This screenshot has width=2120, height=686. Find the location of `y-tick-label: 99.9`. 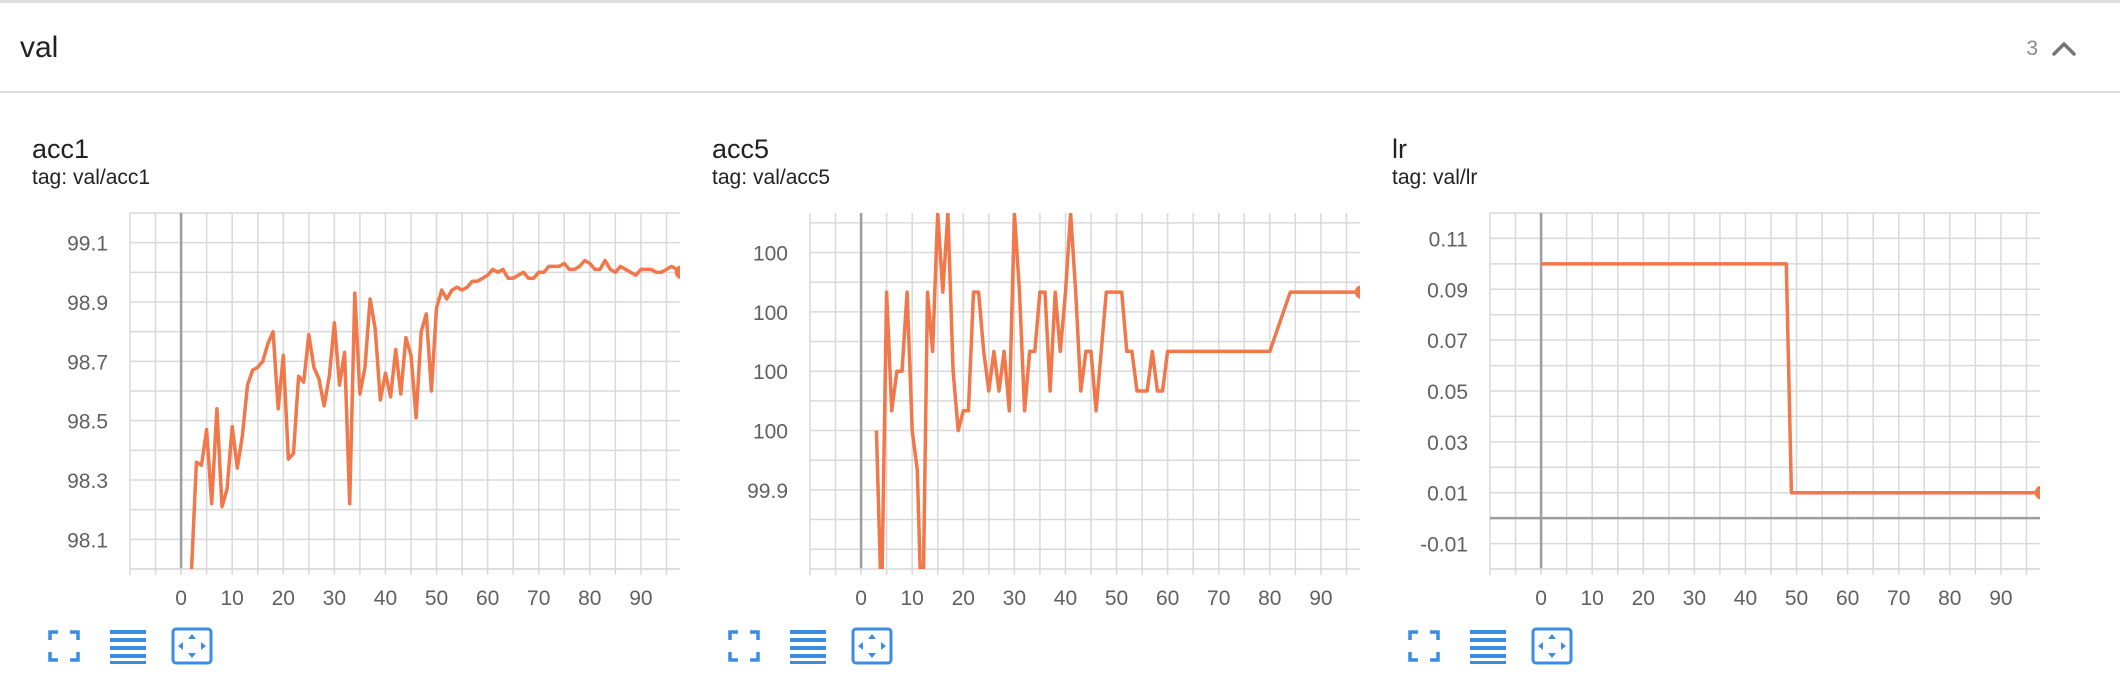

y-tick-label: 99.9 is located at coordinates (767, 491).